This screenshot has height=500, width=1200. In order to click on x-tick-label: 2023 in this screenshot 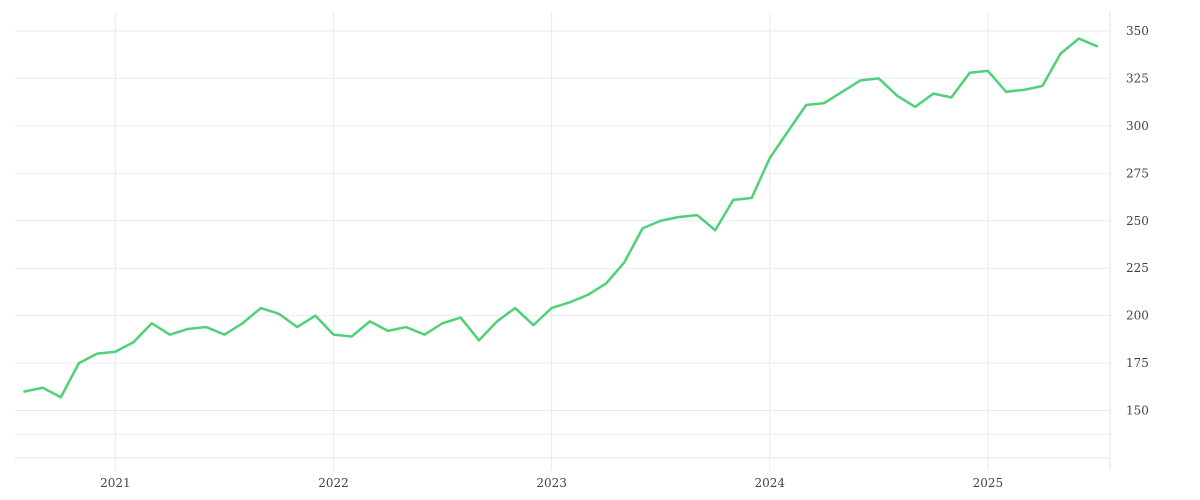, I will do `click(551, 483)`.